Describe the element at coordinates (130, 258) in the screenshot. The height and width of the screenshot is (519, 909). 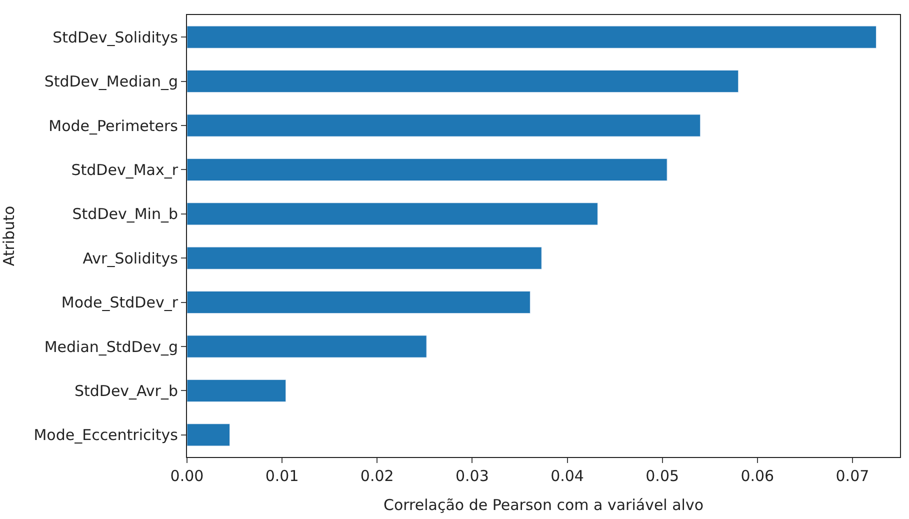
I see `y-tick-label: Avr_Soliditys` at that location.